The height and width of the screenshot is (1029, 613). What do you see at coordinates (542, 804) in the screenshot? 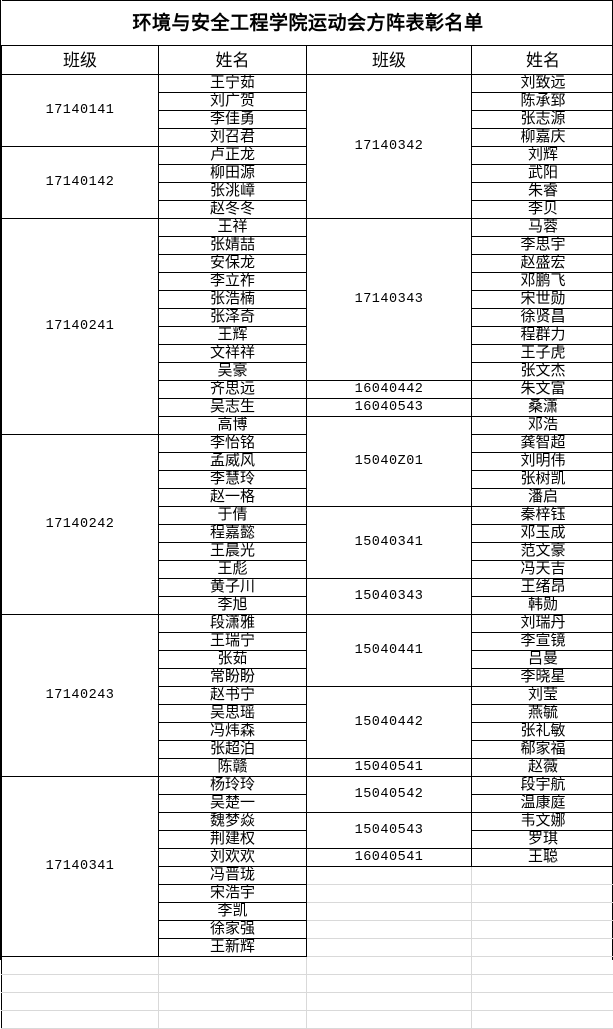
I see `name-cell-right: 温康庭` at bounding box center [542, 804].